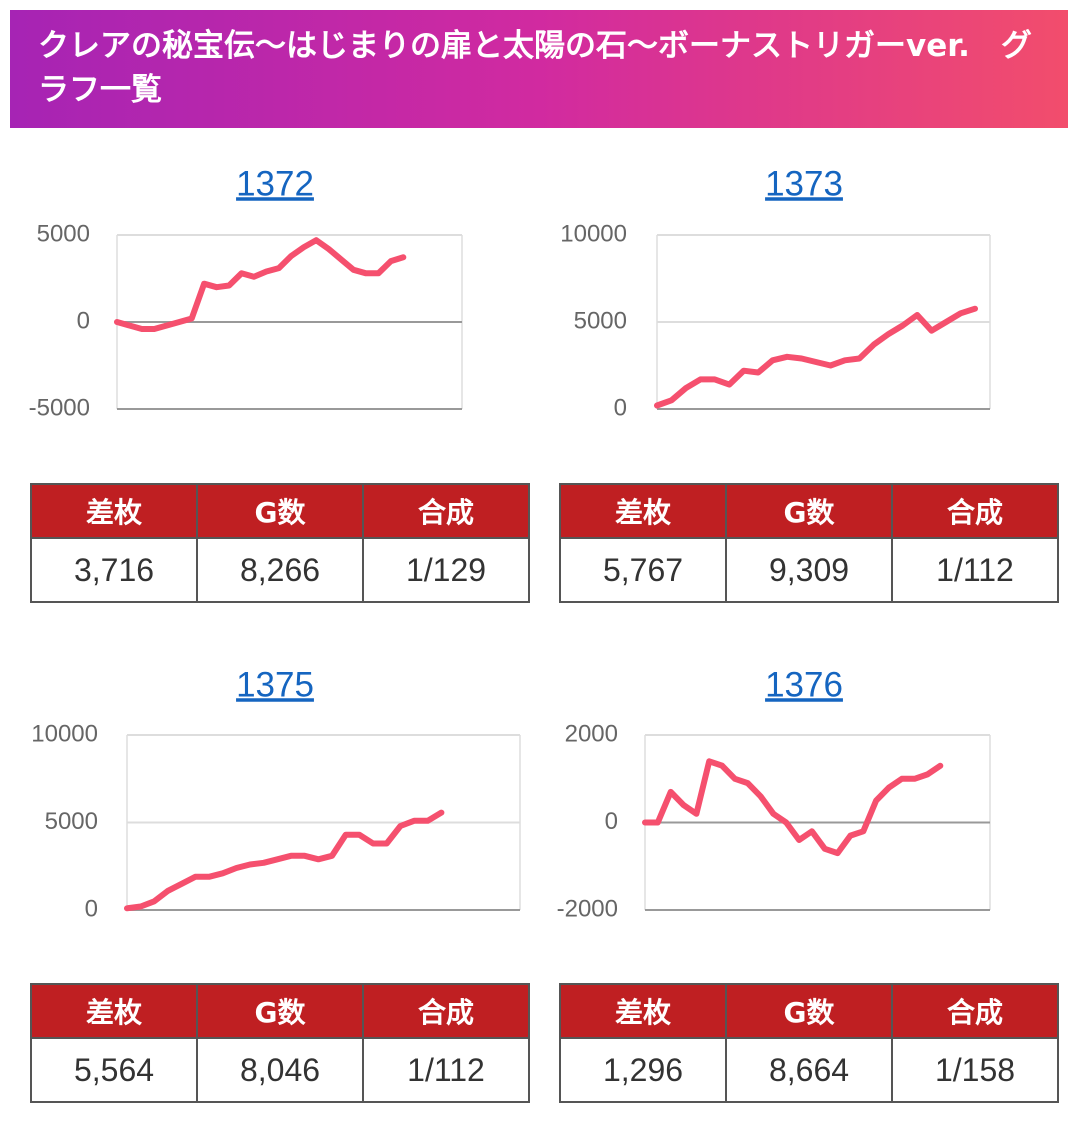 The image size is (1079, 1125). I want to click on stats-table: 差枚 G数 合成 5,767 9,309 1/112, so click(809, 543).